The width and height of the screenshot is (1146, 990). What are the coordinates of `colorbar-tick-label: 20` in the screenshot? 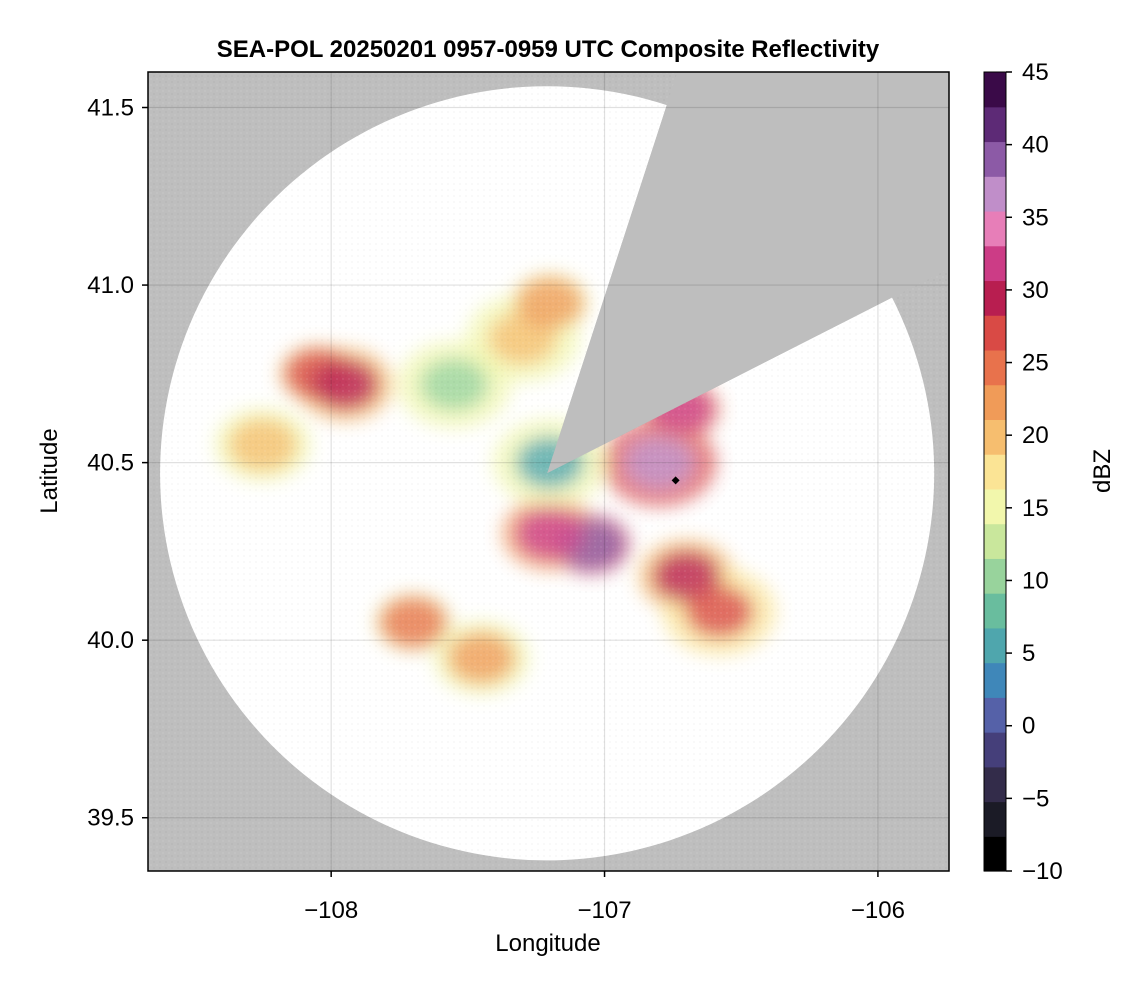 It's located at (1035, 435).